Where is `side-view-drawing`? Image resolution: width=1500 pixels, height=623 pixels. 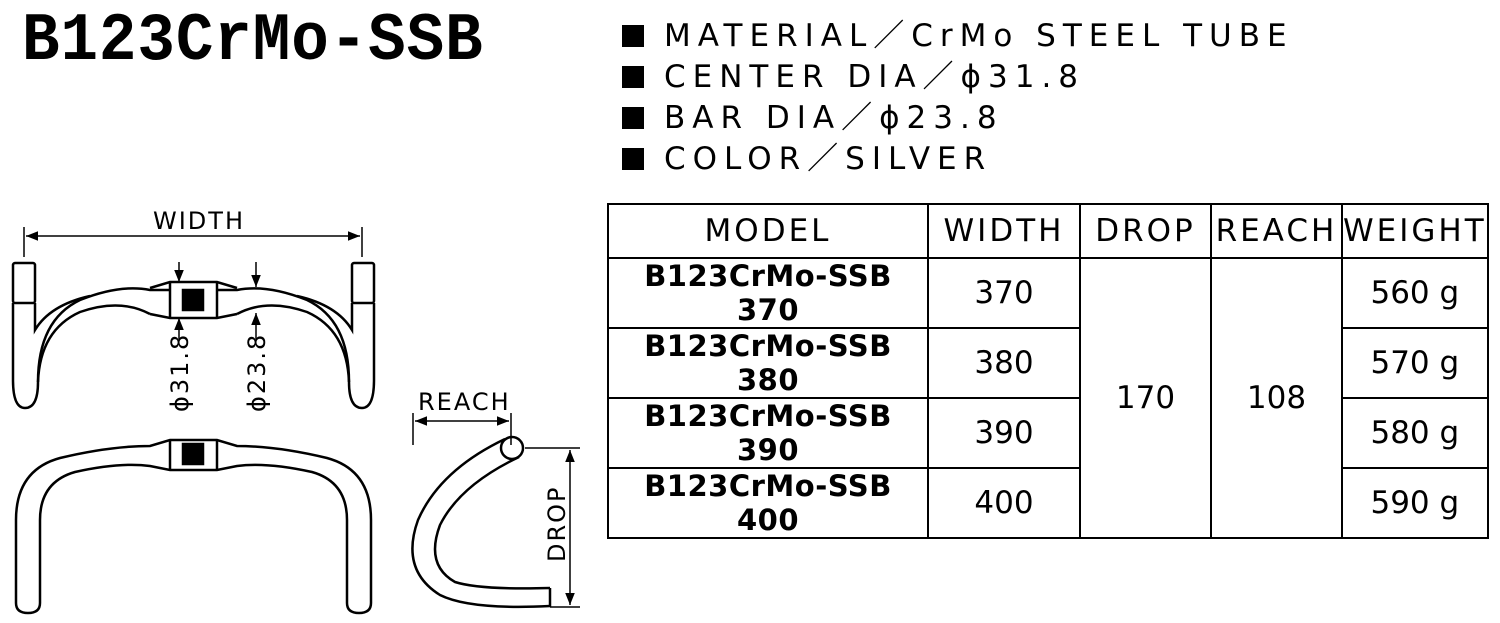
side-view-drawing is located at coordinates (495, 511).